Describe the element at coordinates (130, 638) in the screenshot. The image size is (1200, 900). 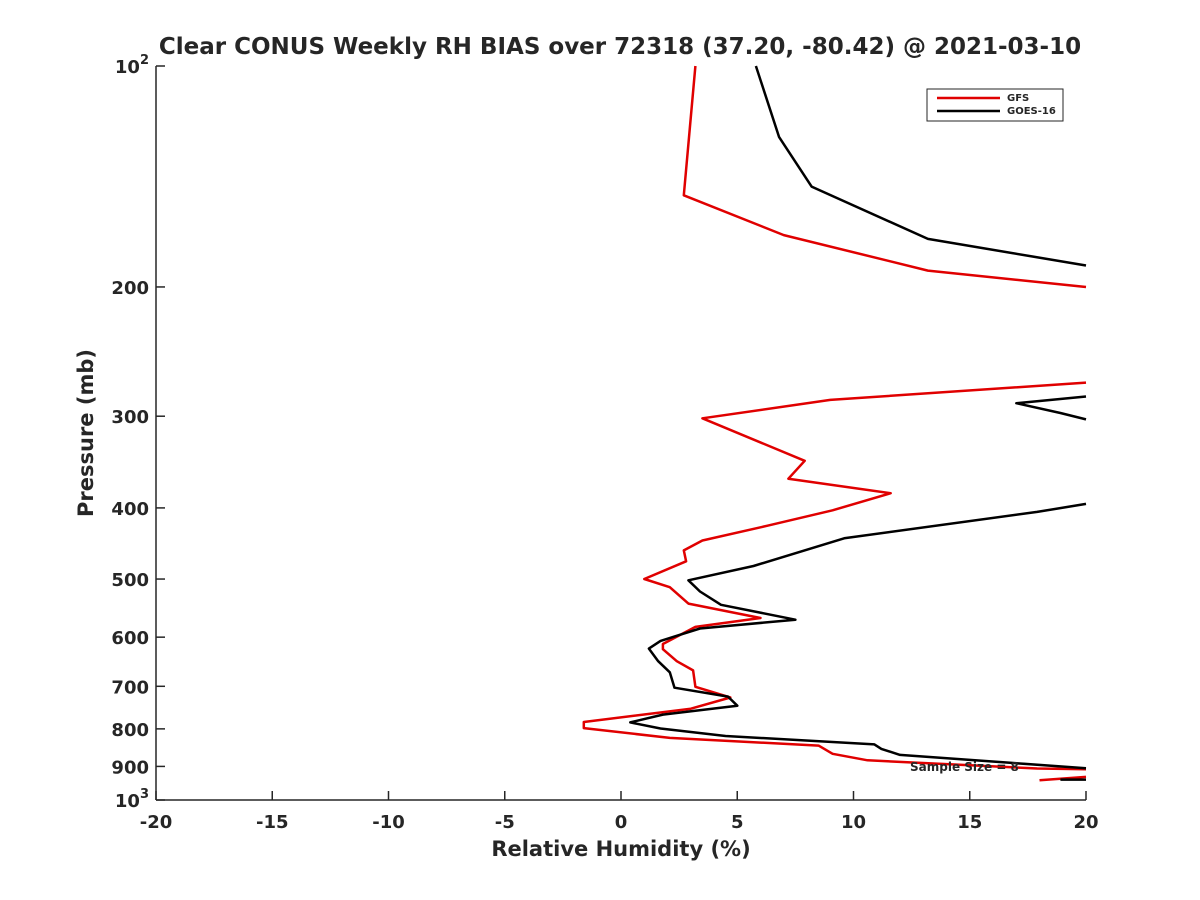
I see `y-tick-label: 600` at that location.